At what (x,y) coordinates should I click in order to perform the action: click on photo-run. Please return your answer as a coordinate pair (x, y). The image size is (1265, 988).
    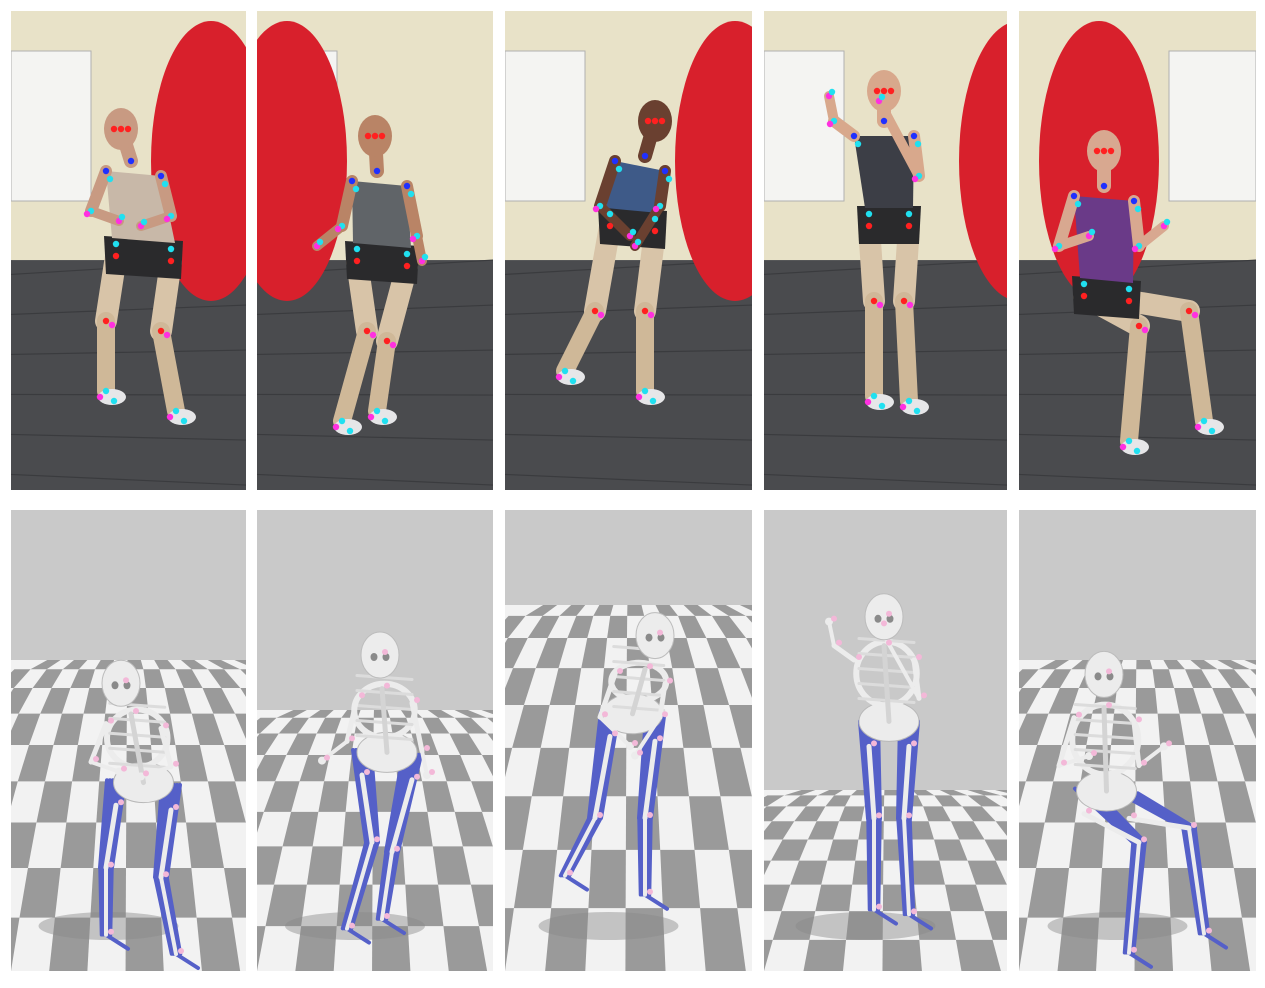
    Looking at the image, I should click on (628, 250).